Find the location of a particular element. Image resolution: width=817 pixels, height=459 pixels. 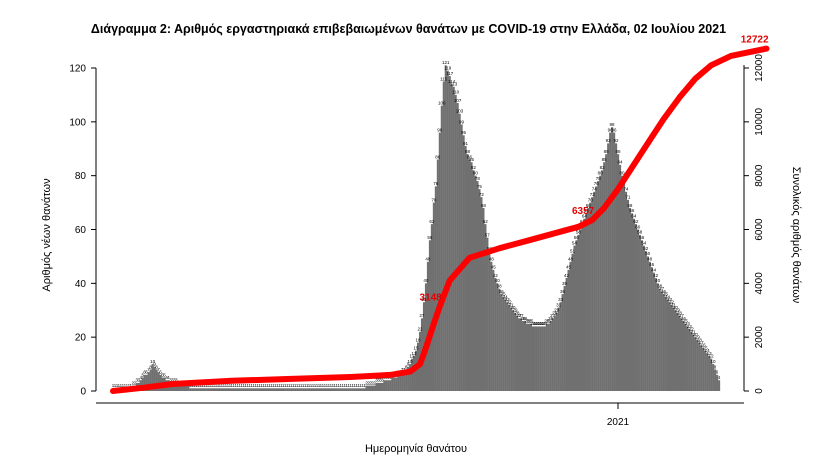

bar-data-label: 64 is located at coordinates (585, 216).